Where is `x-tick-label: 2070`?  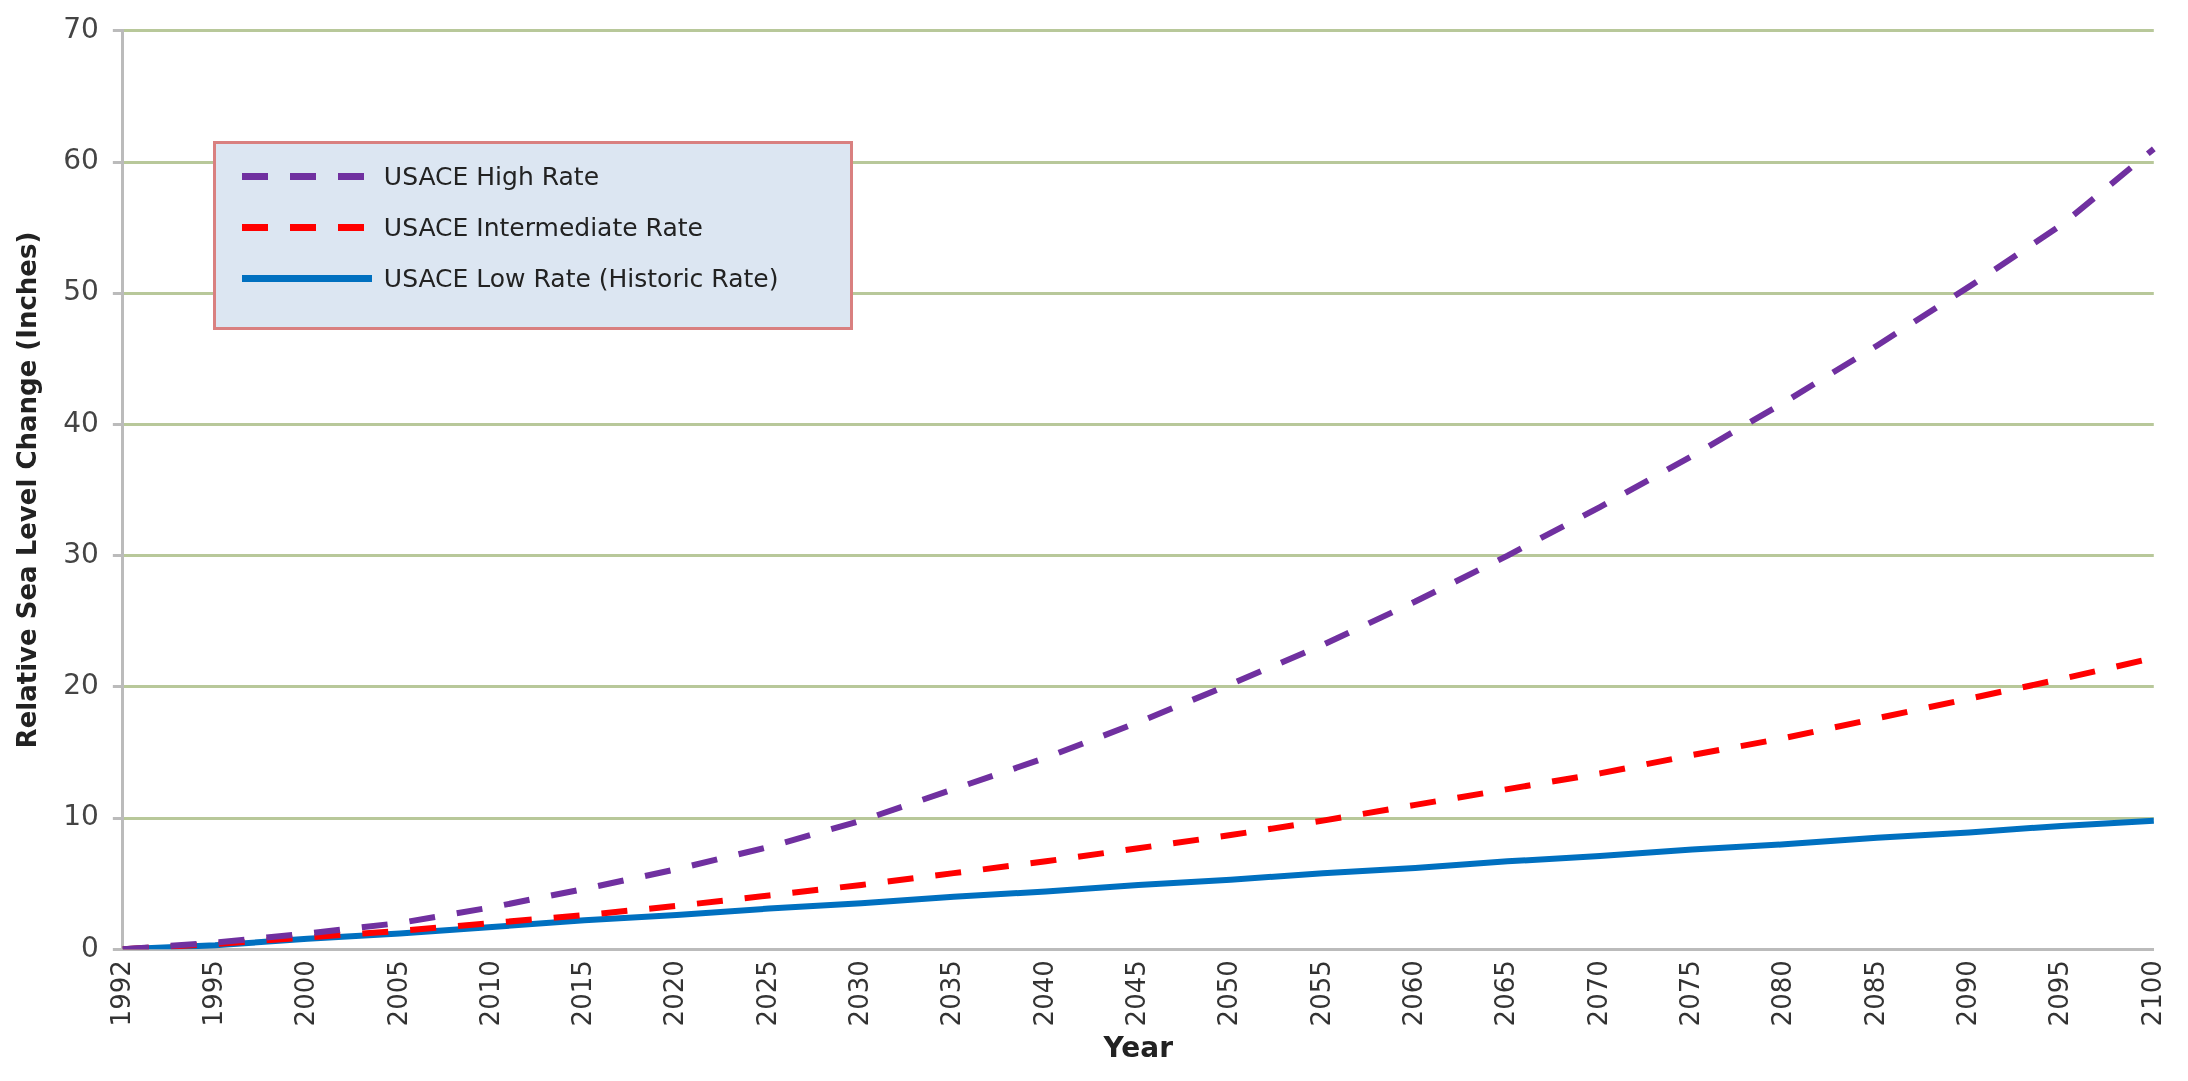
x-tick-label: 2070 is located at coordinates (1597, 993).